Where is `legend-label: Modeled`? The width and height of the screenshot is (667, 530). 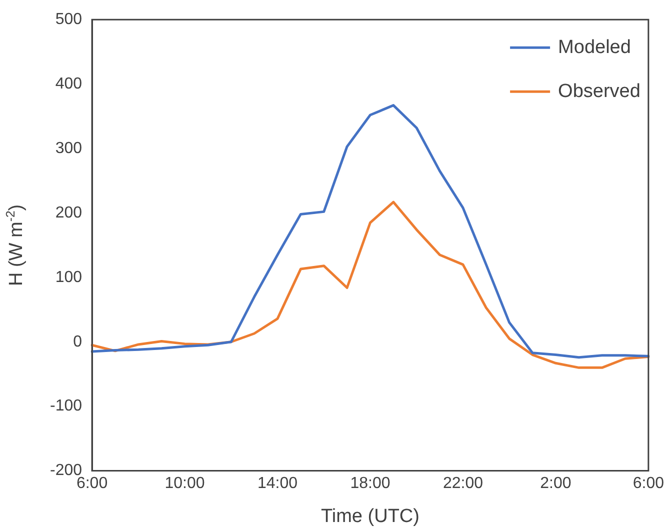 legend-label: Modeled is located at coordinates (594, 47).